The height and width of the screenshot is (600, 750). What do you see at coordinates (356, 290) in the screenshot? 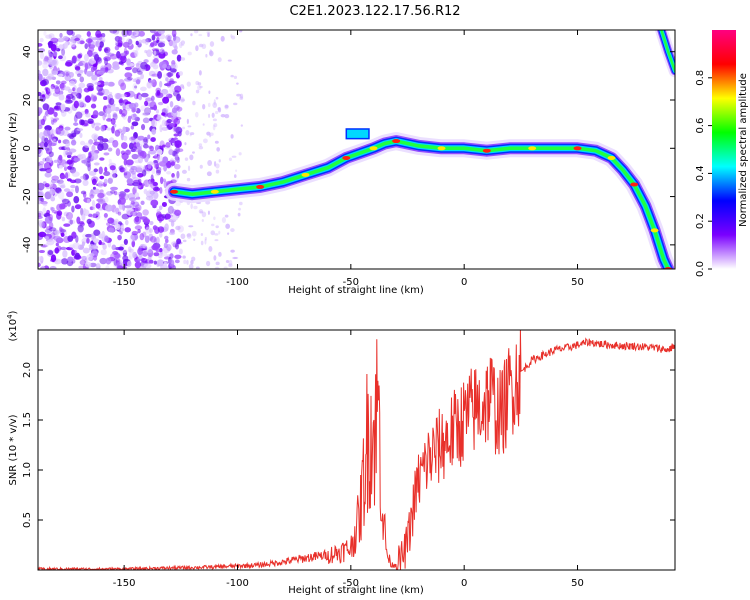
I see `spectrogram-x-label: Height of straight line (km)` at bounding box center [356, 290].